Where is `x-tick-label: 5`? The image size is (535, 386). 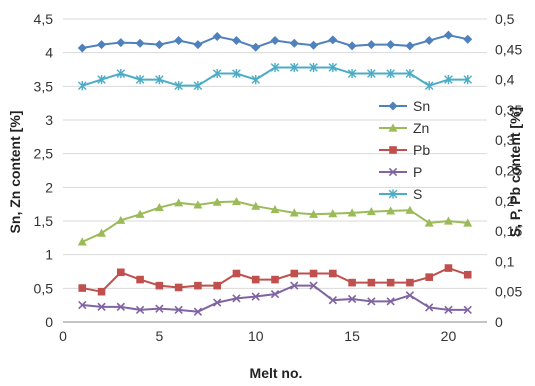 x-tick-label: 5 is located at coordinates (159, 336).